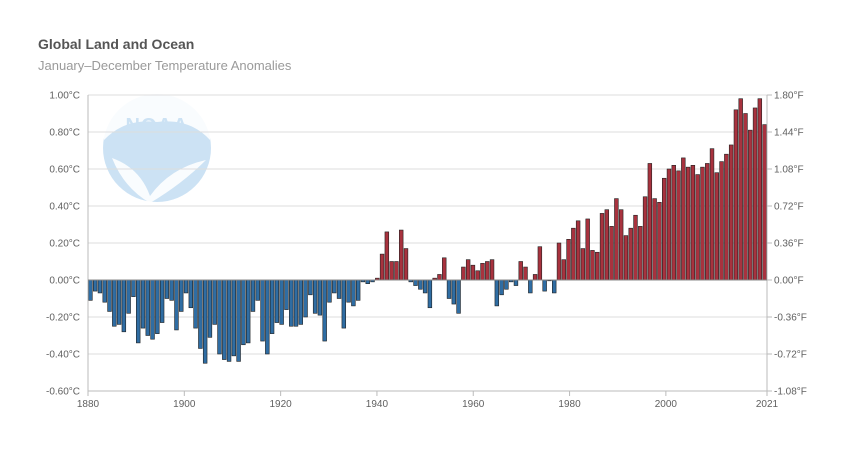  Describe the element at coordinates (716, 226) in the screenshot. I see `bar-2011` at that location.